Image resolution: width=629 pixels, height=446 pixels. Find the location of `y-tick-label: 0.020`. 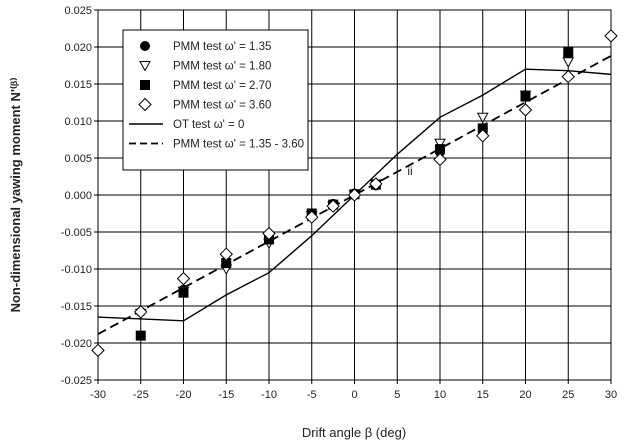

y-tick-label: 0.020 is located at coordinates (78, 48).